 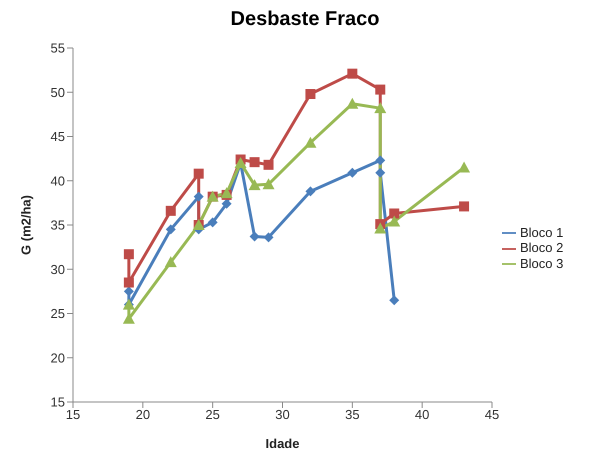 What do you see at coordinates (422, 414) in the screenshot?
I see `x-tick-label: 40` at bounding box center [422, 414].